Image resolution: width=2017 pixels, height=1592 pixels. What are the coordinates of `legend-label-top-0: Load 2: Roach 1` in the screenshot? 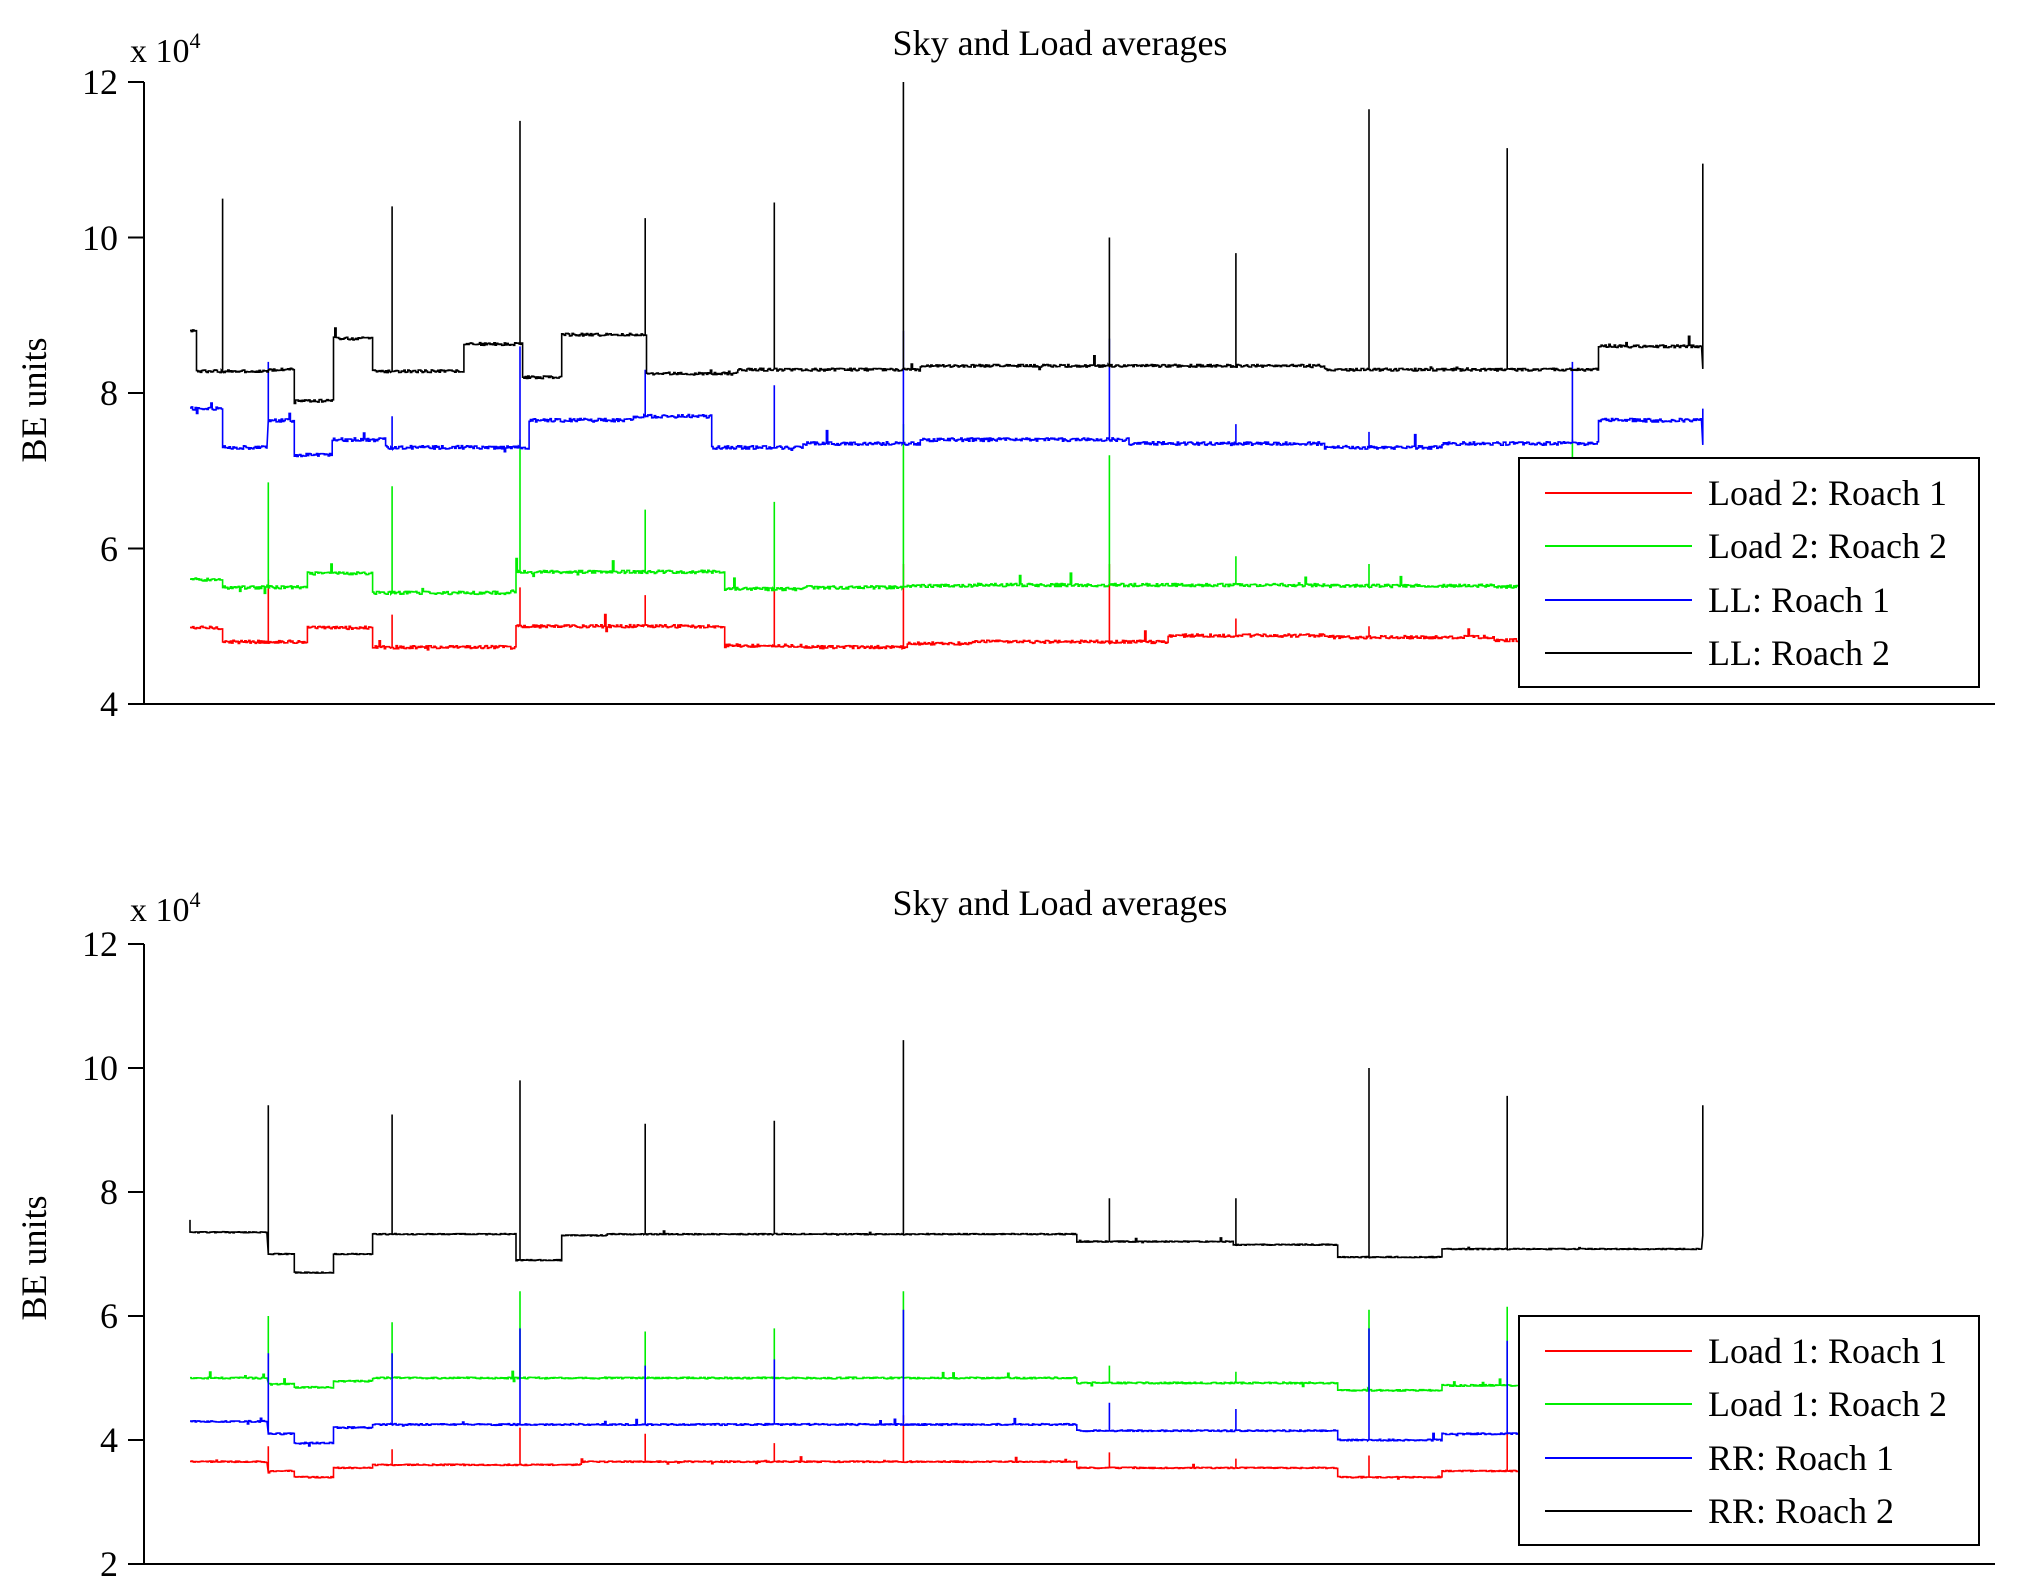 It's located at (1827, 493).